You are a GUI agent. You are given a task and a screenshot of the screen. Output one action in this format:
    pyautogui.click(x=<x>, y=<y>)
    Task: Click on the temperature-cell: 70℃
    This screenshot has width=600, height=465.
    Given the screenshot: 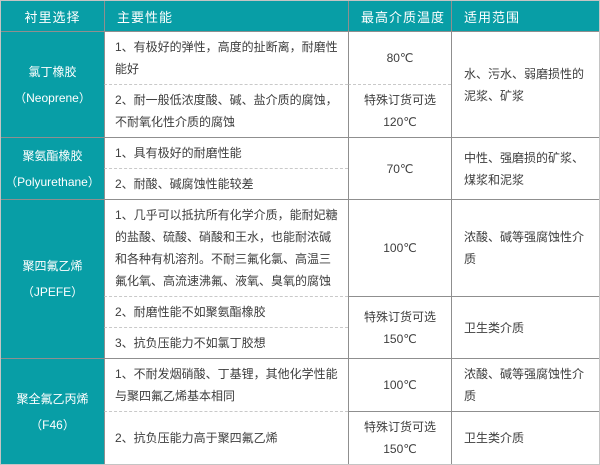 What is the action you would take?
    pyautogui.click(x=399, y=168)
    